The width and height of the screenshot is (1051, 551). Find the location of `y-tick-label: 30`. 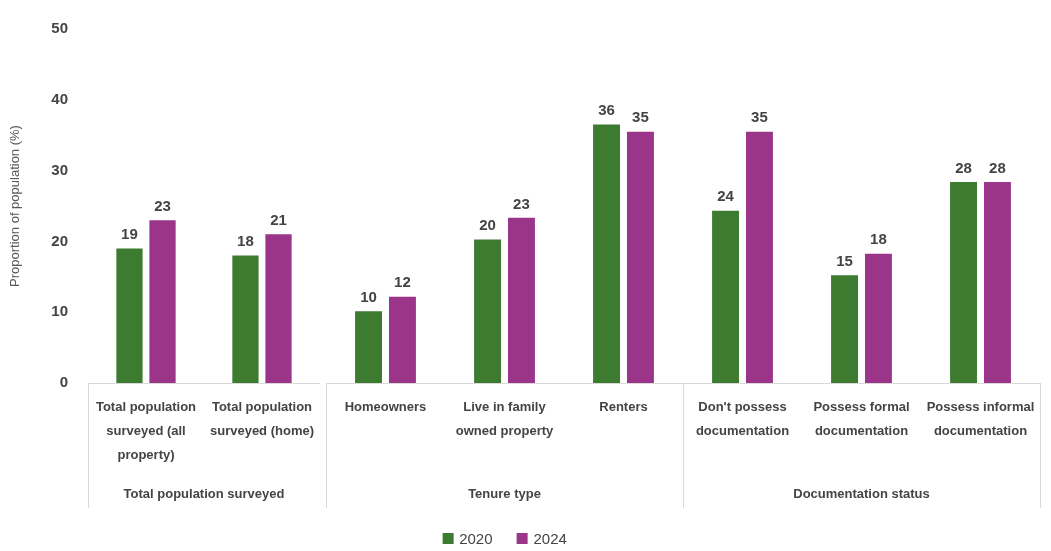

y-tick-label: 30 is located at coordinates (59, 169).